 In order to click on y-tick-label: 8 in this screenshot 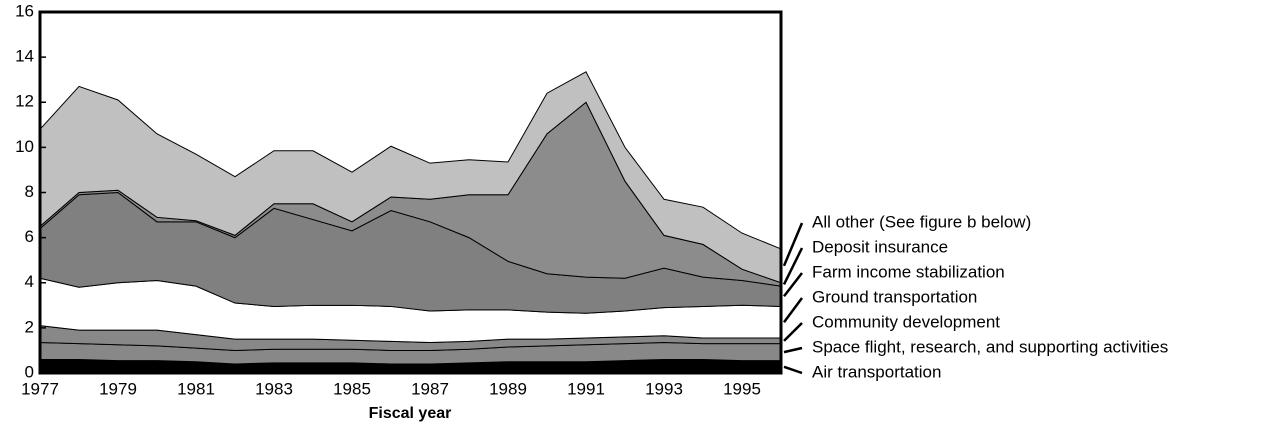, I will do `click(29, 191)`.